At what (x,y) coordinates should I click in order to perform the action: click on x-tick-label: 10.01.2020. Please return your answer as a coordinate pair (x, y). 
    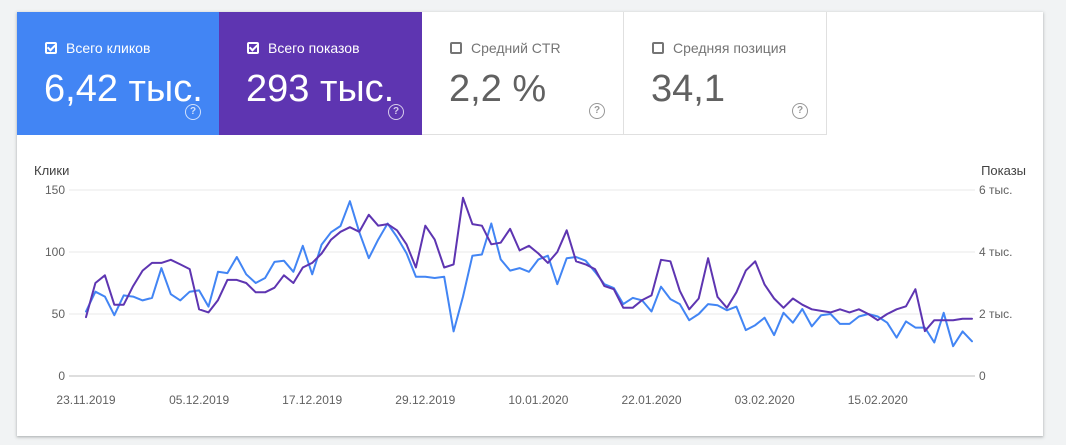
    Looking at the image, I should click on (538, 400).